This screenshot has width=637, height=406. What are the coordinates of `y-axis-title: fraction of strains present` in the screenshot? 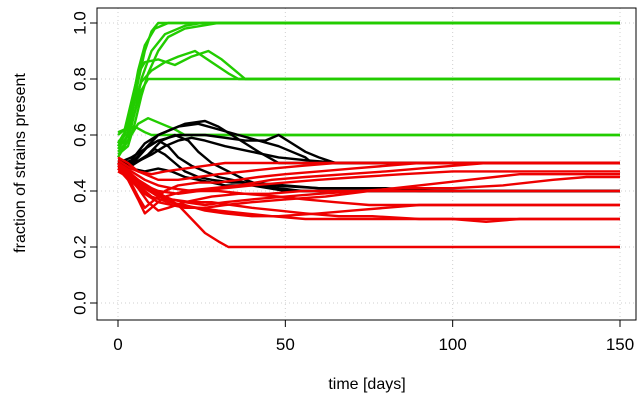 It's located at (20, 163).